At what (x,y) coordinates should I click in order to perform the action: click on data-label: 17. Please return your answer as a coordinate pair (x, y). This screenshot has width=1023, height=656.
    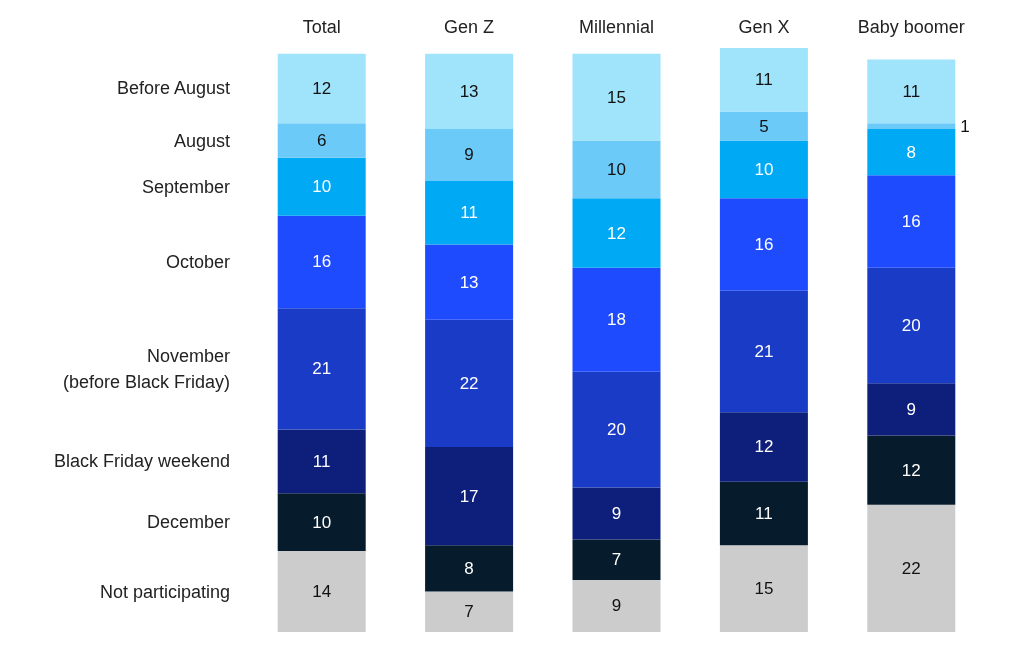
    Looking at the image, I should click on (469, 496).